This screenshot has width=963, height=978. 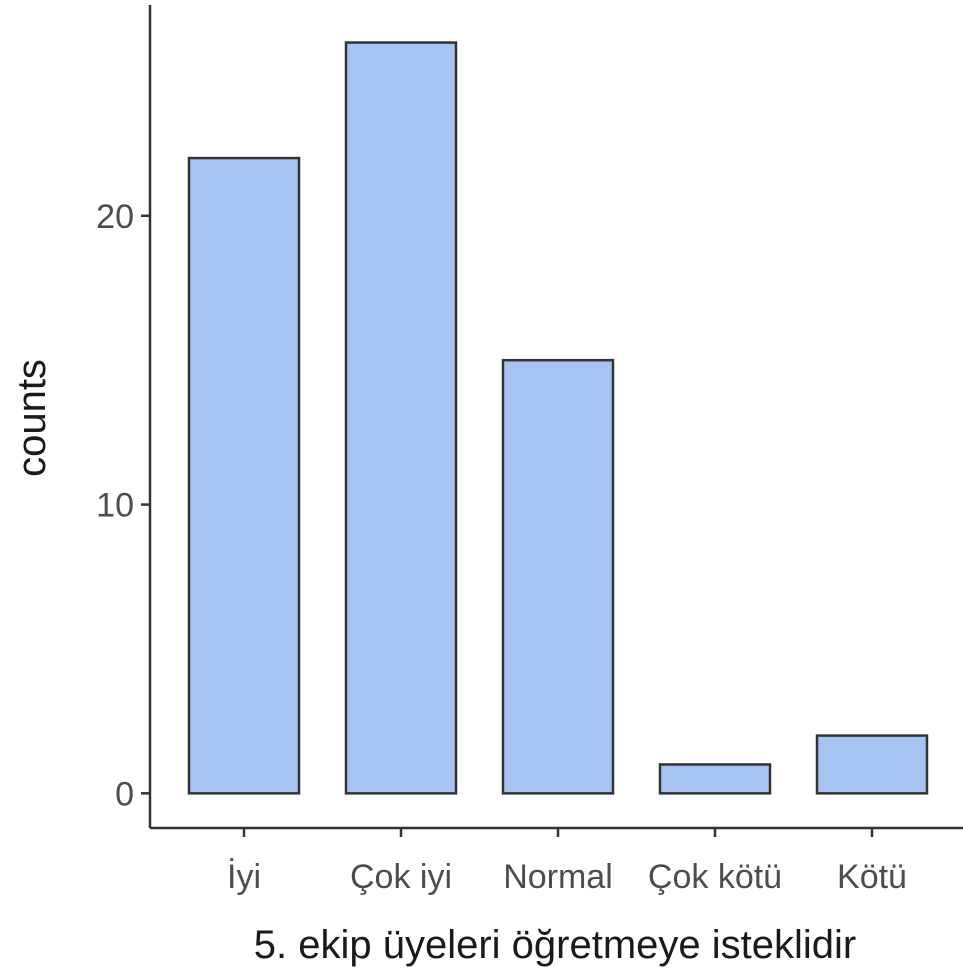 What do you see at coordinates (244, 877) in the screenshot?
I see `x-tick-label-0: İyi` at bounding box center [244, 877].